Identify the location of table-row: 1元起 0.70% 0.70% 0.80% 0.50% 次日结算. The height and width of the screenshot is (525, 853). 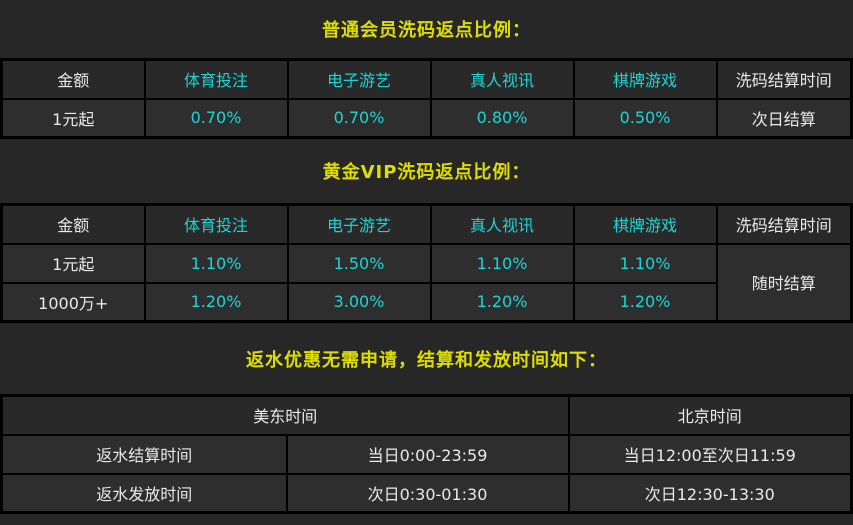
(426, 118).